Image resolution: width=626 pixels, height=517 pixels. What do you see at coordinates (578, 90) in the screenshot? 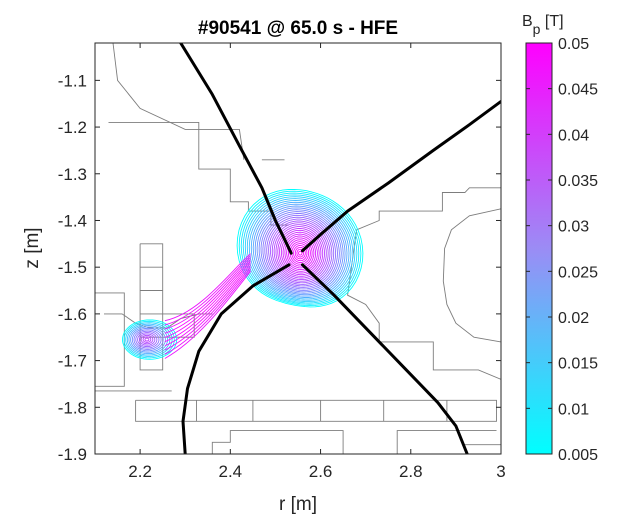
I see `colorbar-tick-label: 0.045` at bounding box center [578, 90].